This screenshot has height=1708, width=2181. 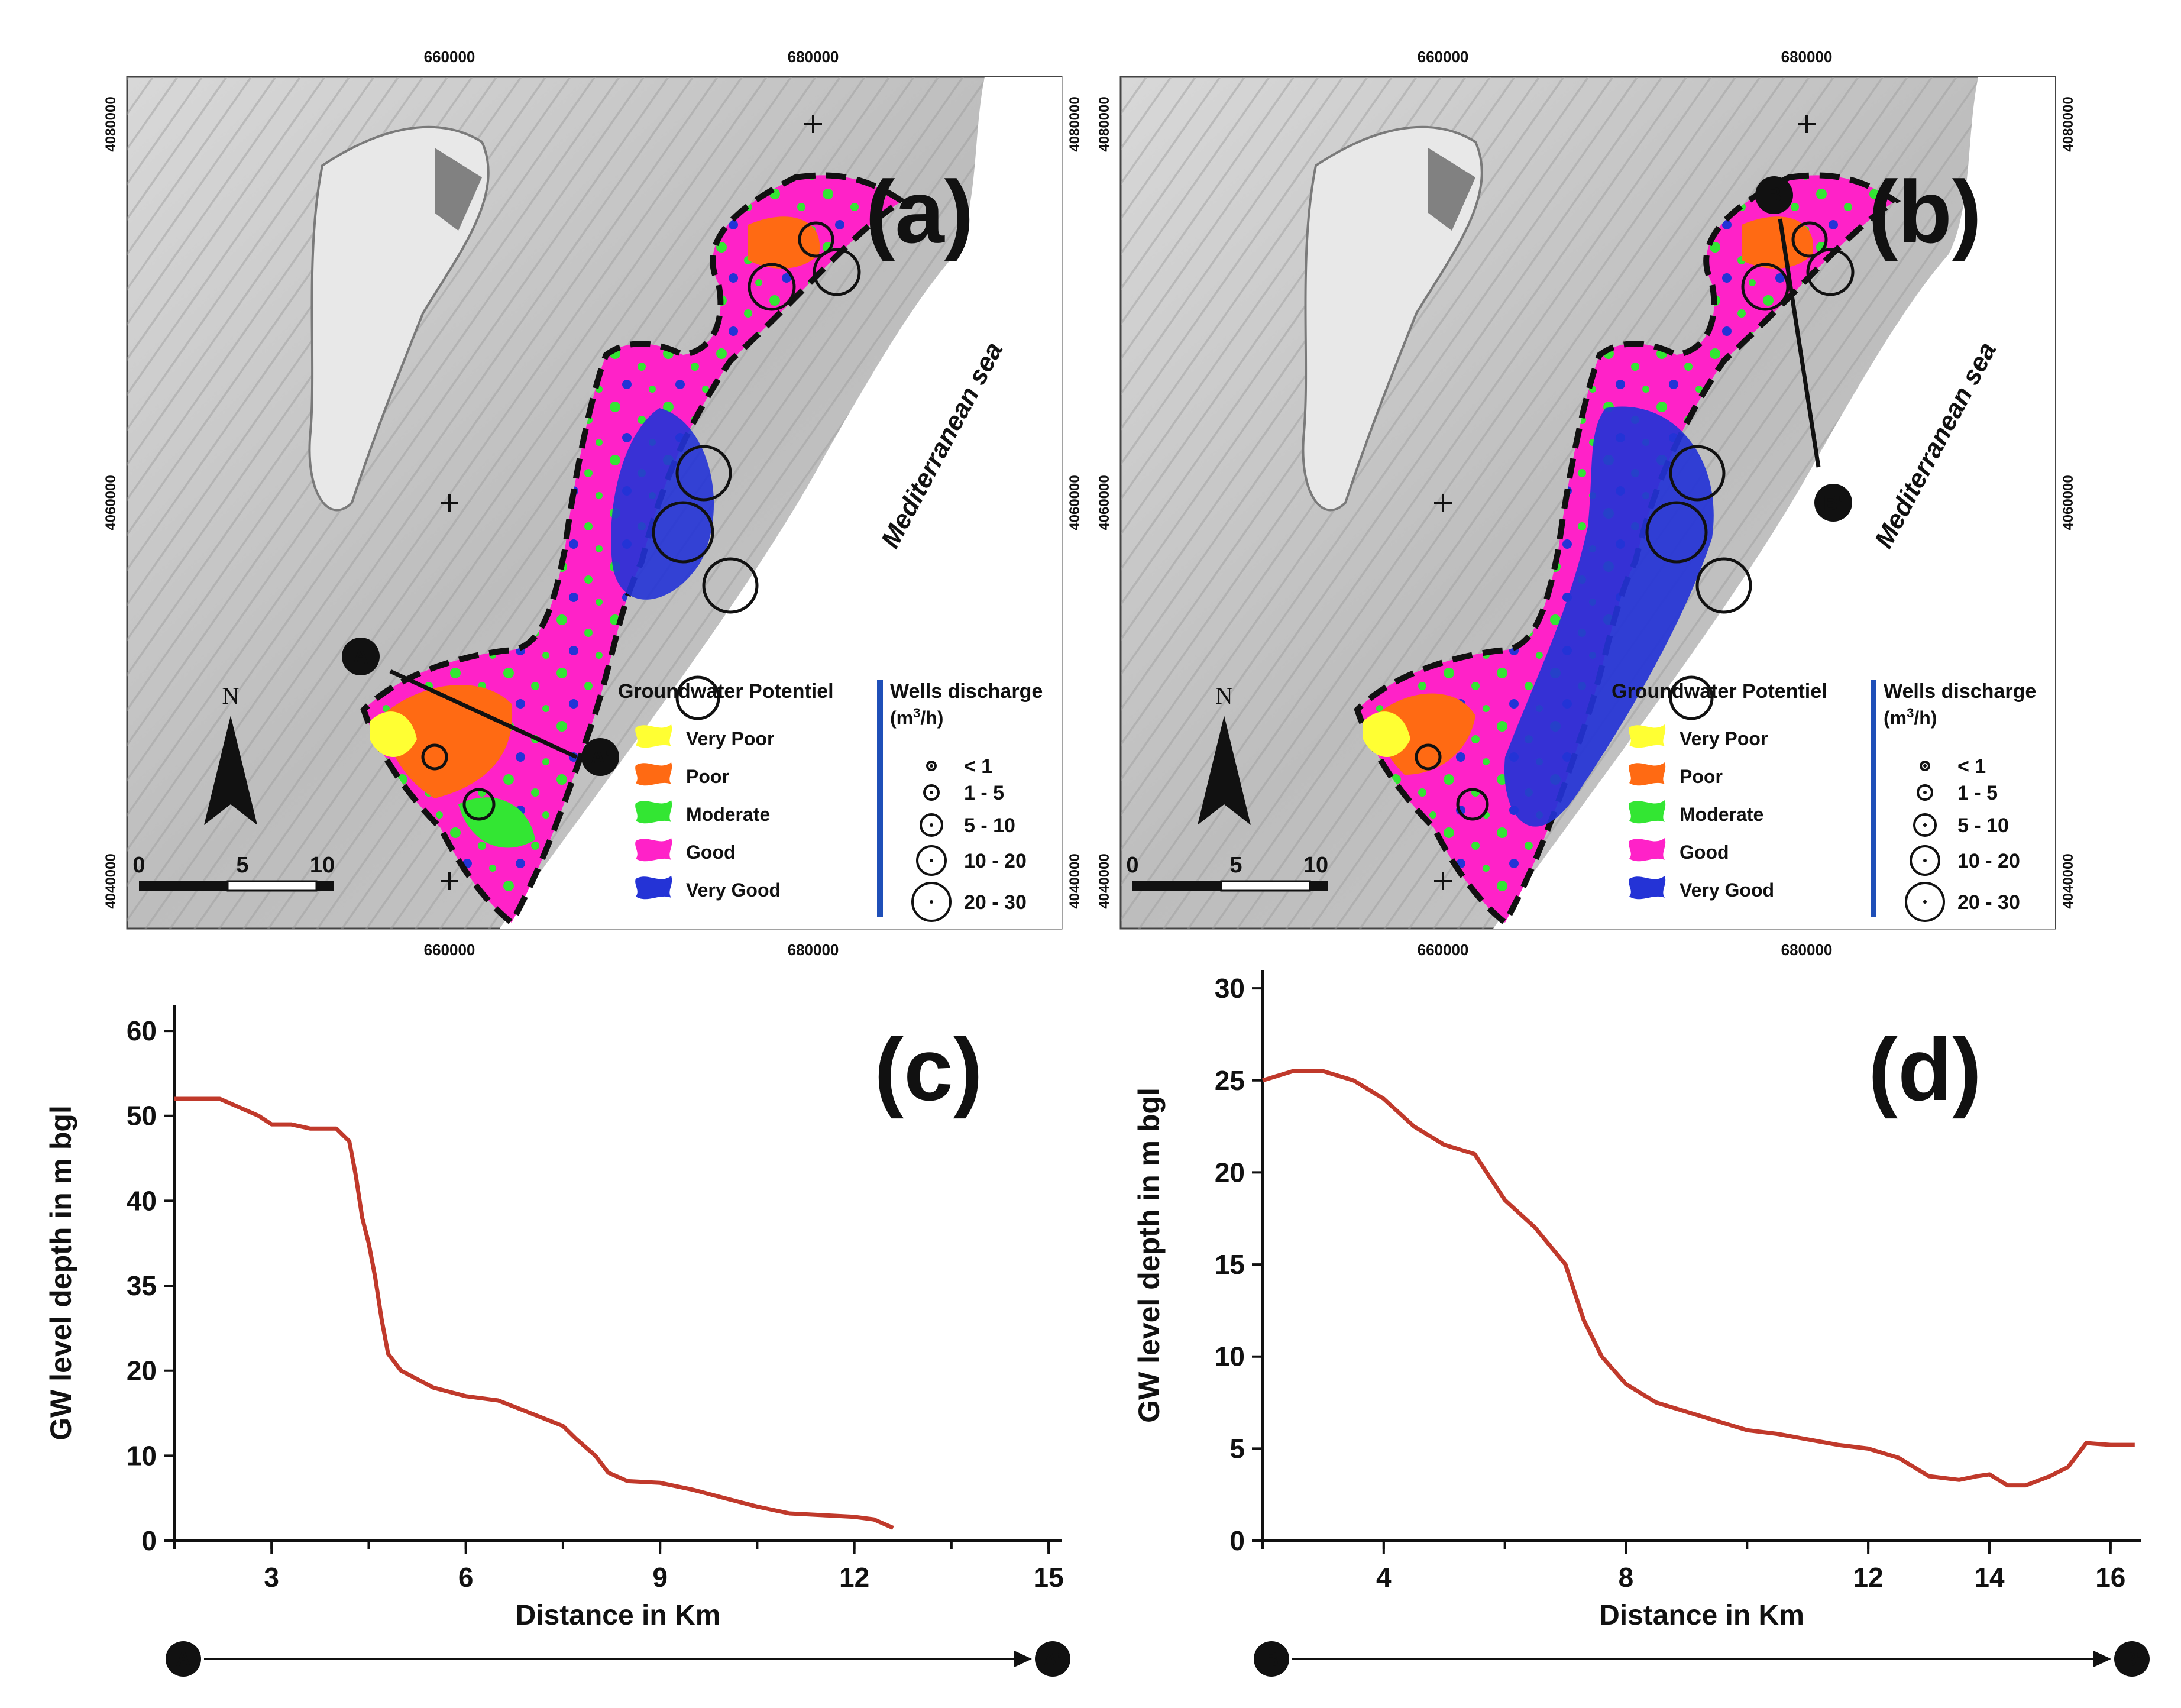 What do you see at coordinates (601, 757) in the screenshot?
I see `point-a-prime-label: A'` at bounding box center [601, 757].